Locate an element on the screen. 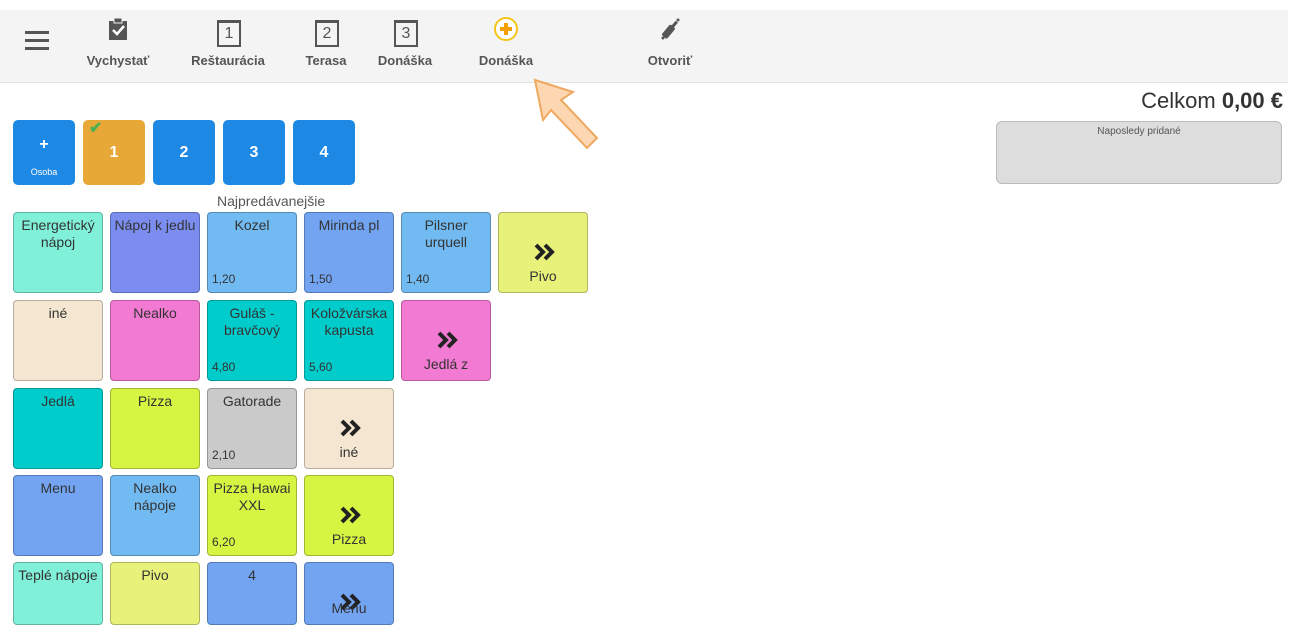 Image resolution: width=1295 pixels, height=643 pixels. product-tile: Jedlá z is located at coordinates (446, 340).